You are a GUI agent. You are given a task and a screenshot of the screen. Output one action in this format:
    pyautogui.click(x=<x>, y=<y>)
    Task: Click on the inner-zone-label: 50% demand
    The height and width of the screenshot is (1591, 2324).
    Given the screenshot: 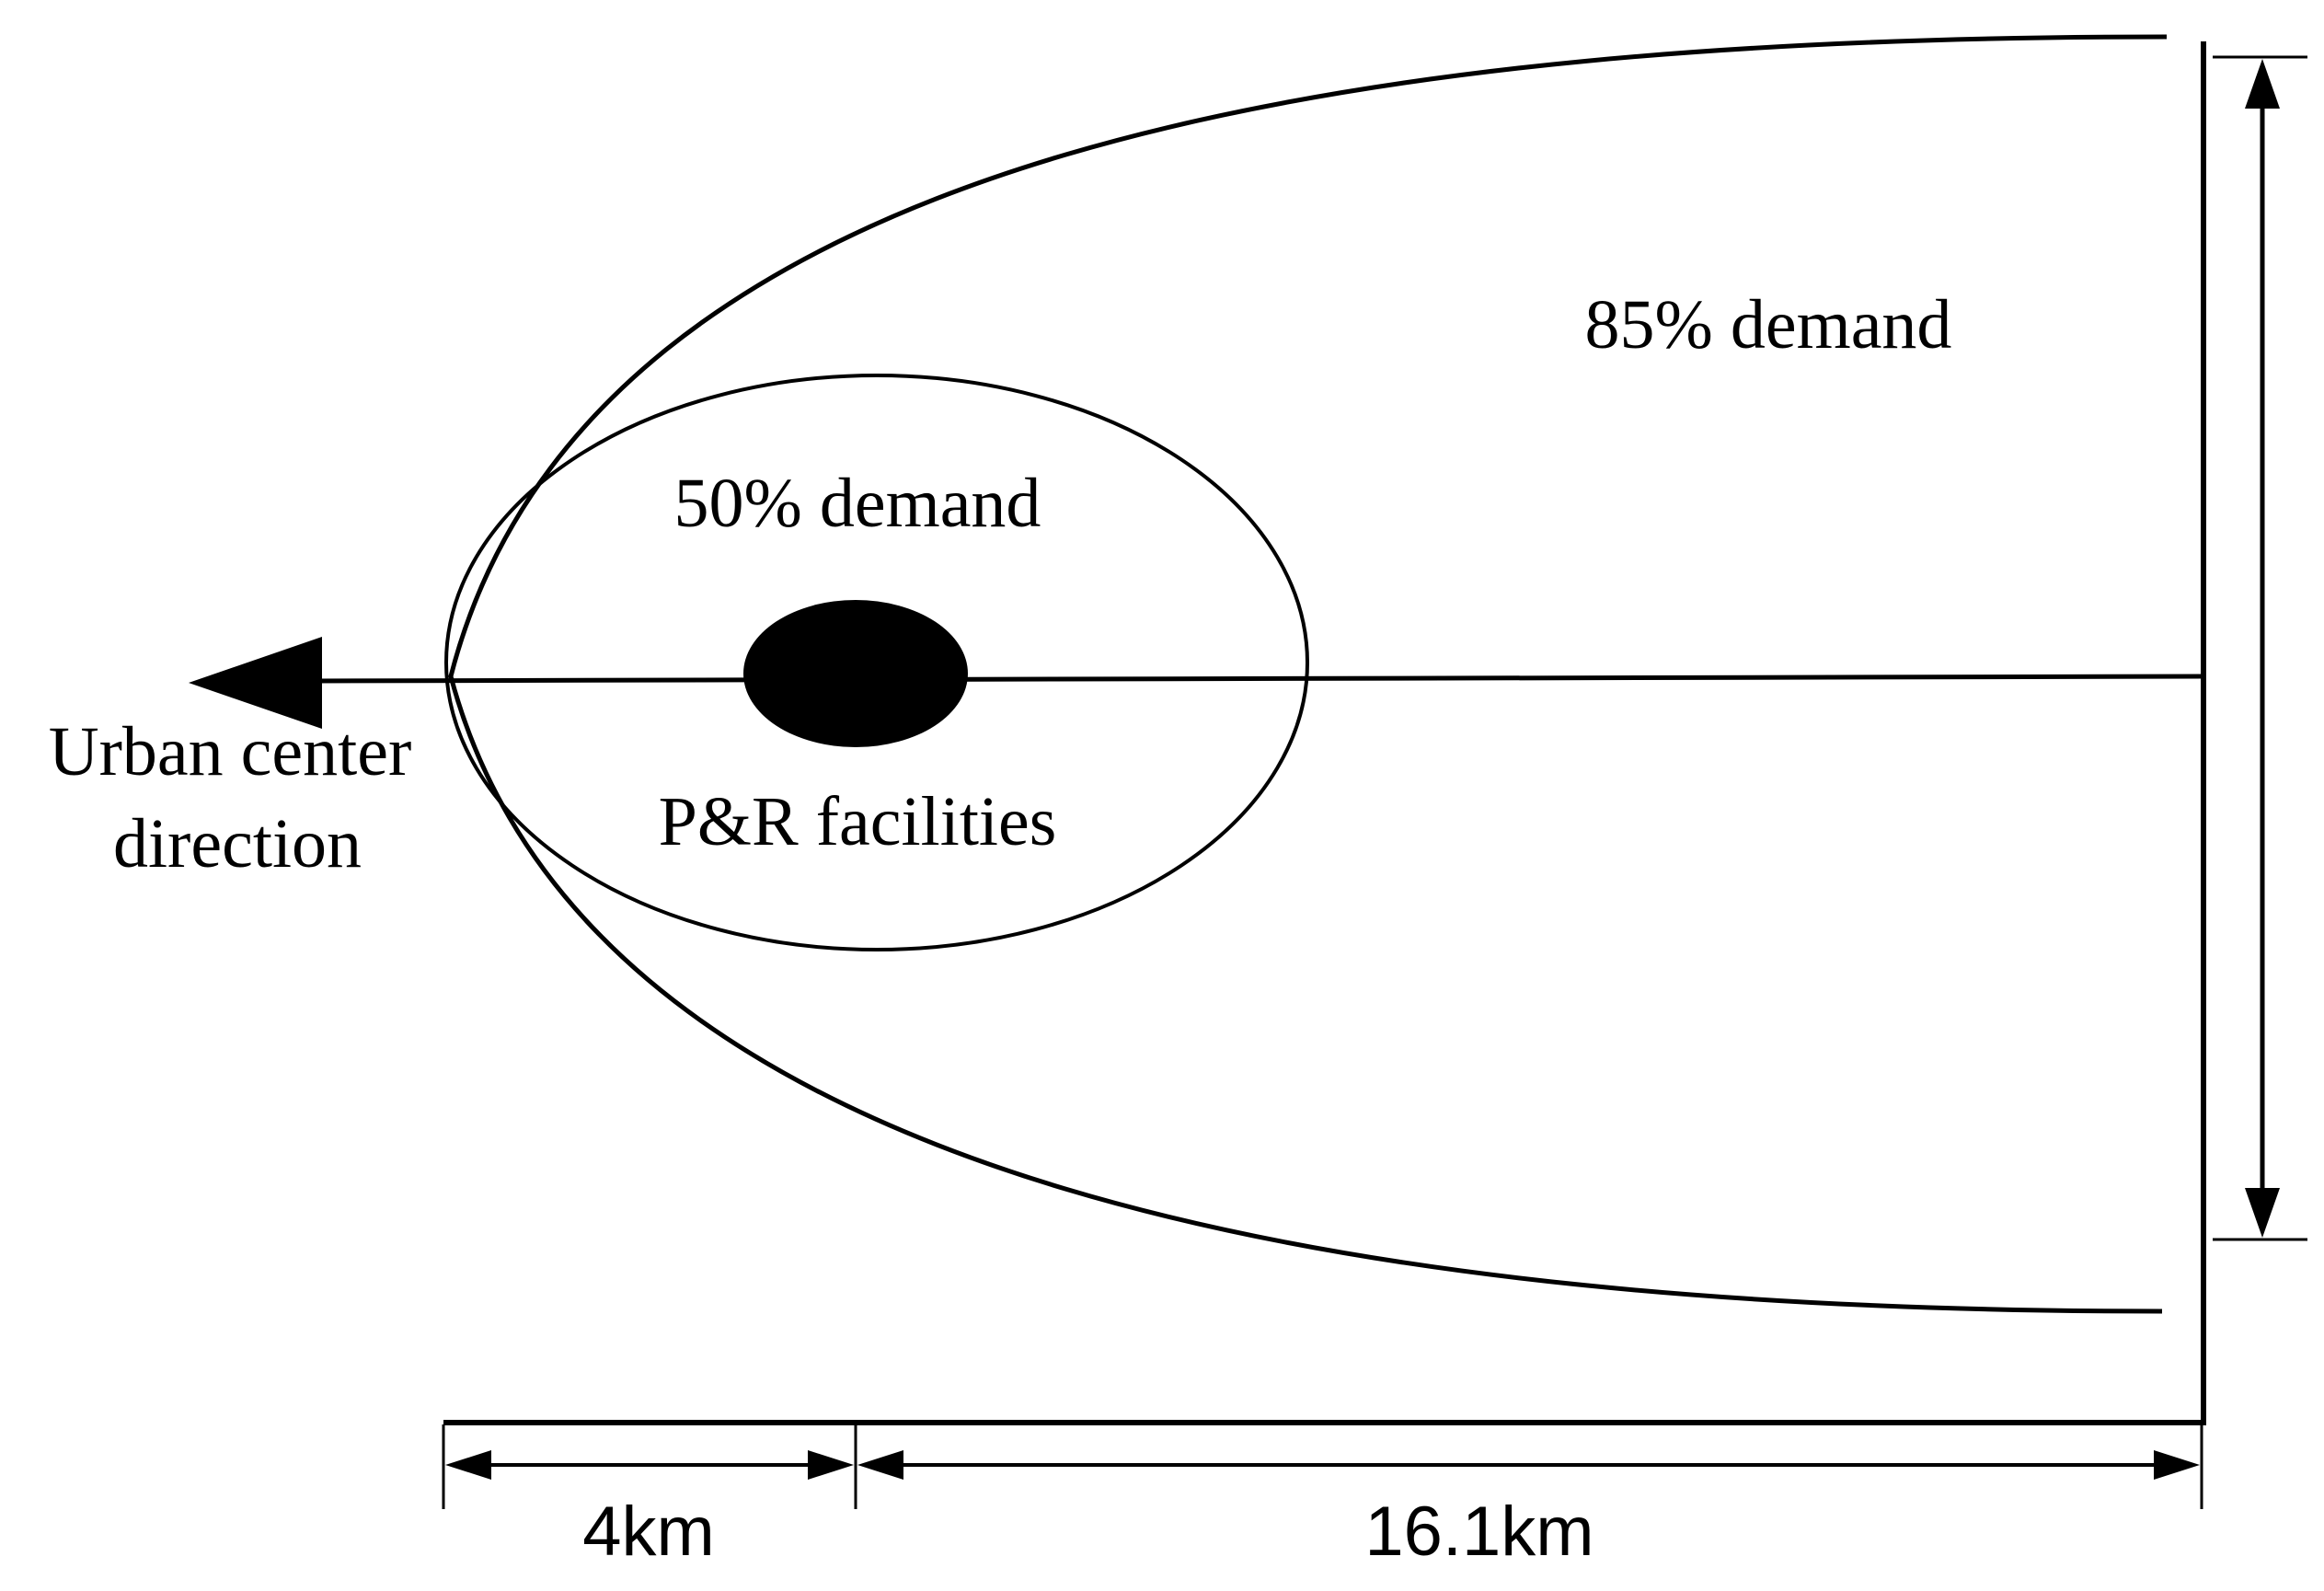 What is the action you would take?
    pyautogui.click(x=857, y=503)
    